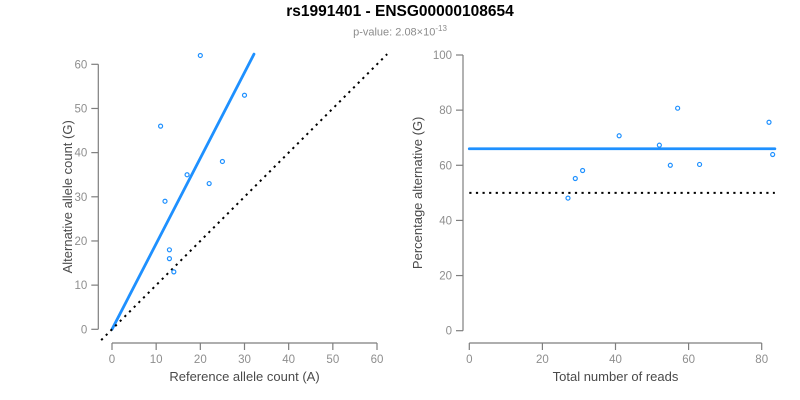 The height and width of the screenshot is (400, 800). Describe the element at coordinates (81, 286) in the screenshot. I see `y-tick-label: 10` at that location.